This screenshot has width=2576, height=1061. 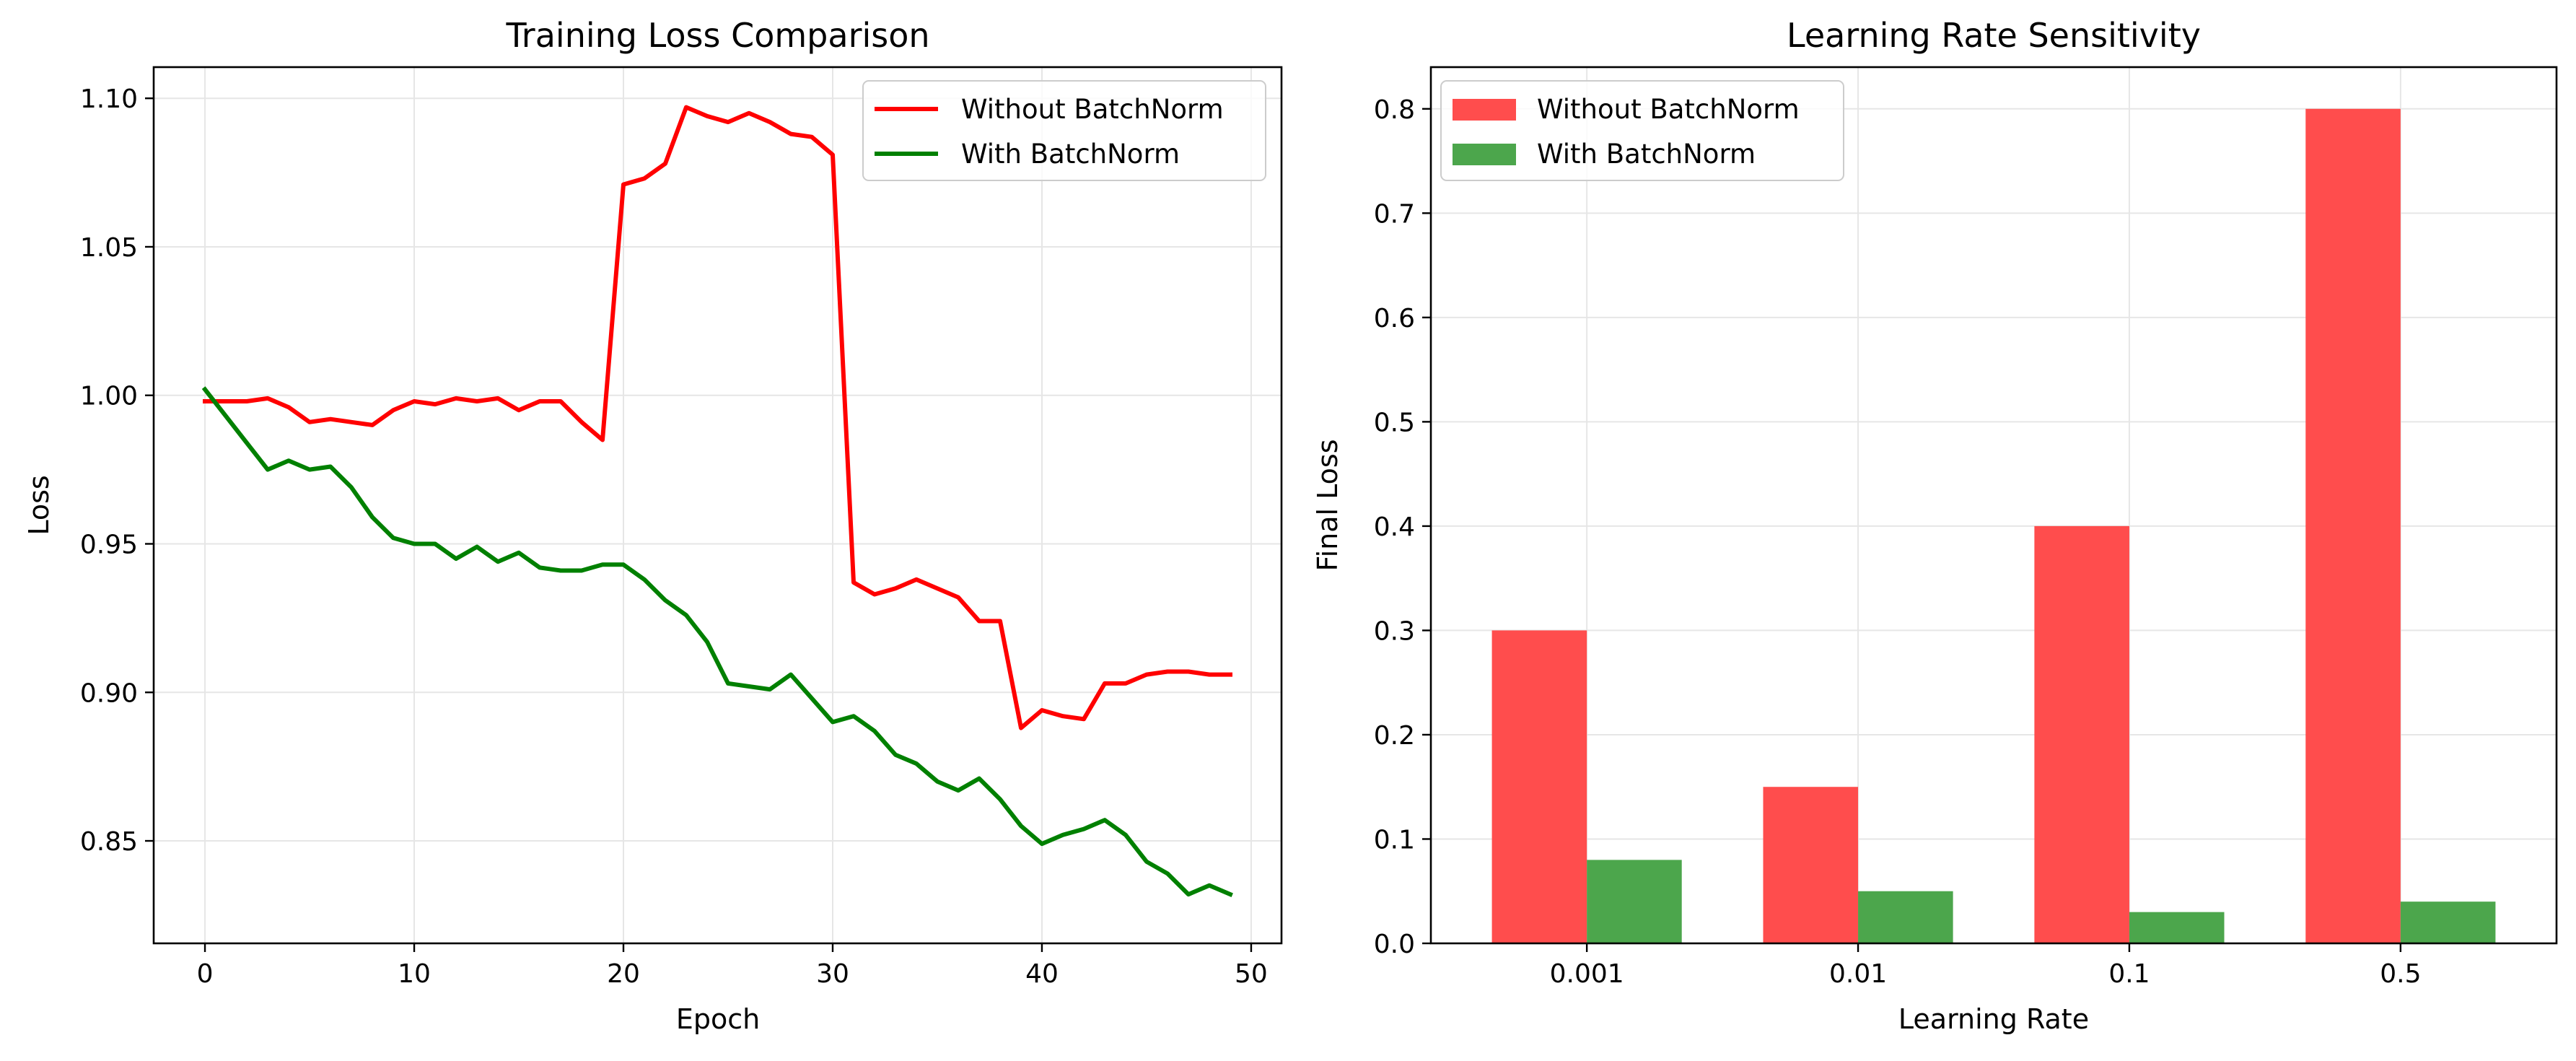 What do you see at coordinates (109, 842) in the screenshot?
I see `y-tick-label: 0.85` at bounding box center [109, 842].